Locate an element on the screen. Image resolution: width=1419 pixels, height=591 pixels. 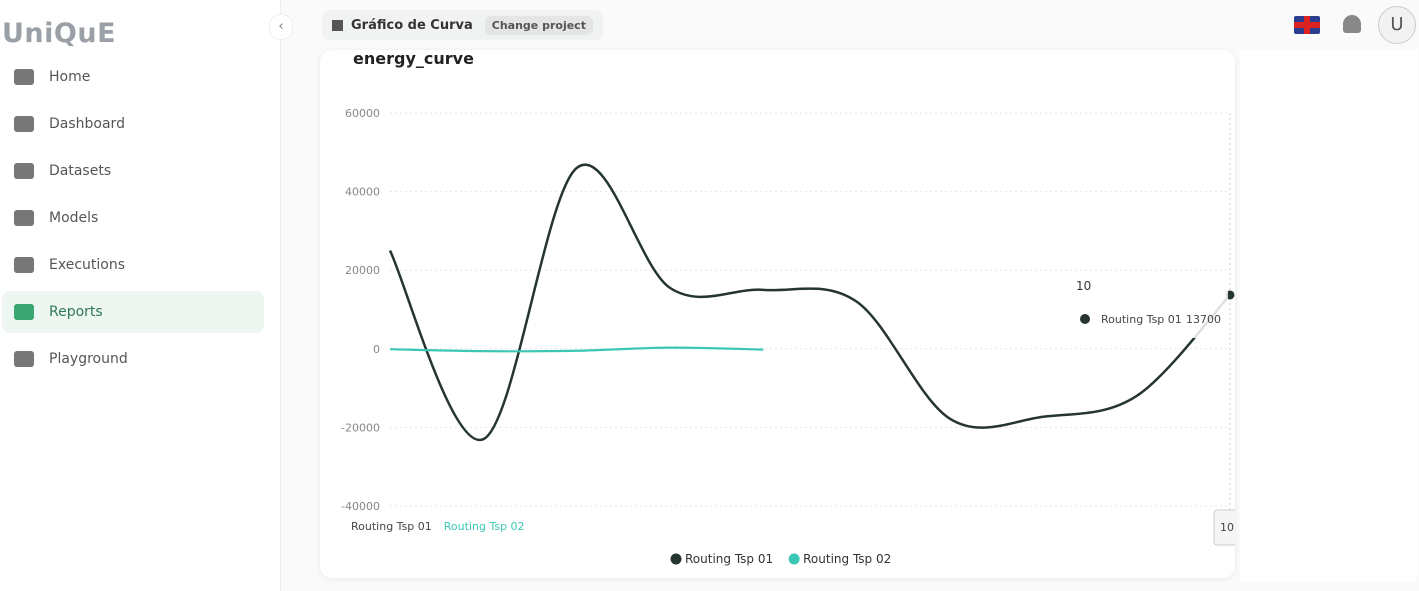
nav-label: Executions is located at coordinates (87, 265).